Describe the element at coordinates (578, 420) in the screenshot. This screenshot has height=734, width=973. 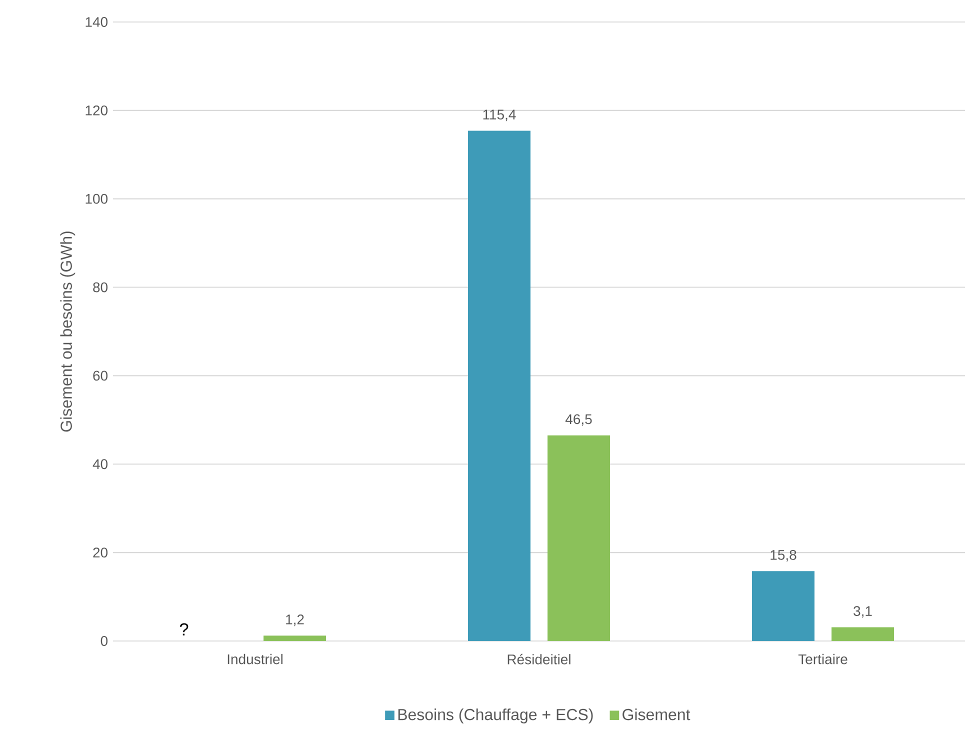
I see `data-label: 46,5` at that location.